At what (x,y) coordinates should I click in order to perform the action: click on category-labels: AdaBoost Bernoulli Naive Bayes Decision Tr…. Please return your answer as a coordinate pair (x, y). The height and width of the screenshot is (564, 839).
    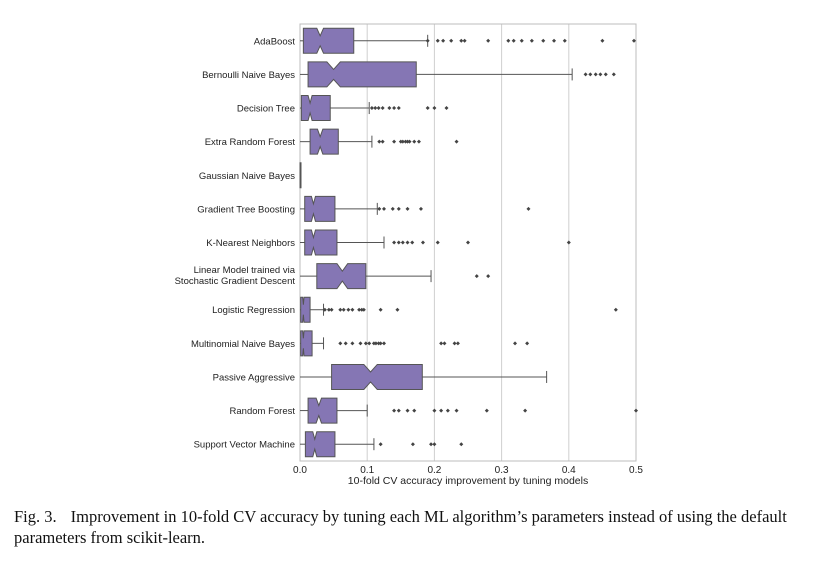
    Looking at the image, I should click on (235, 243).